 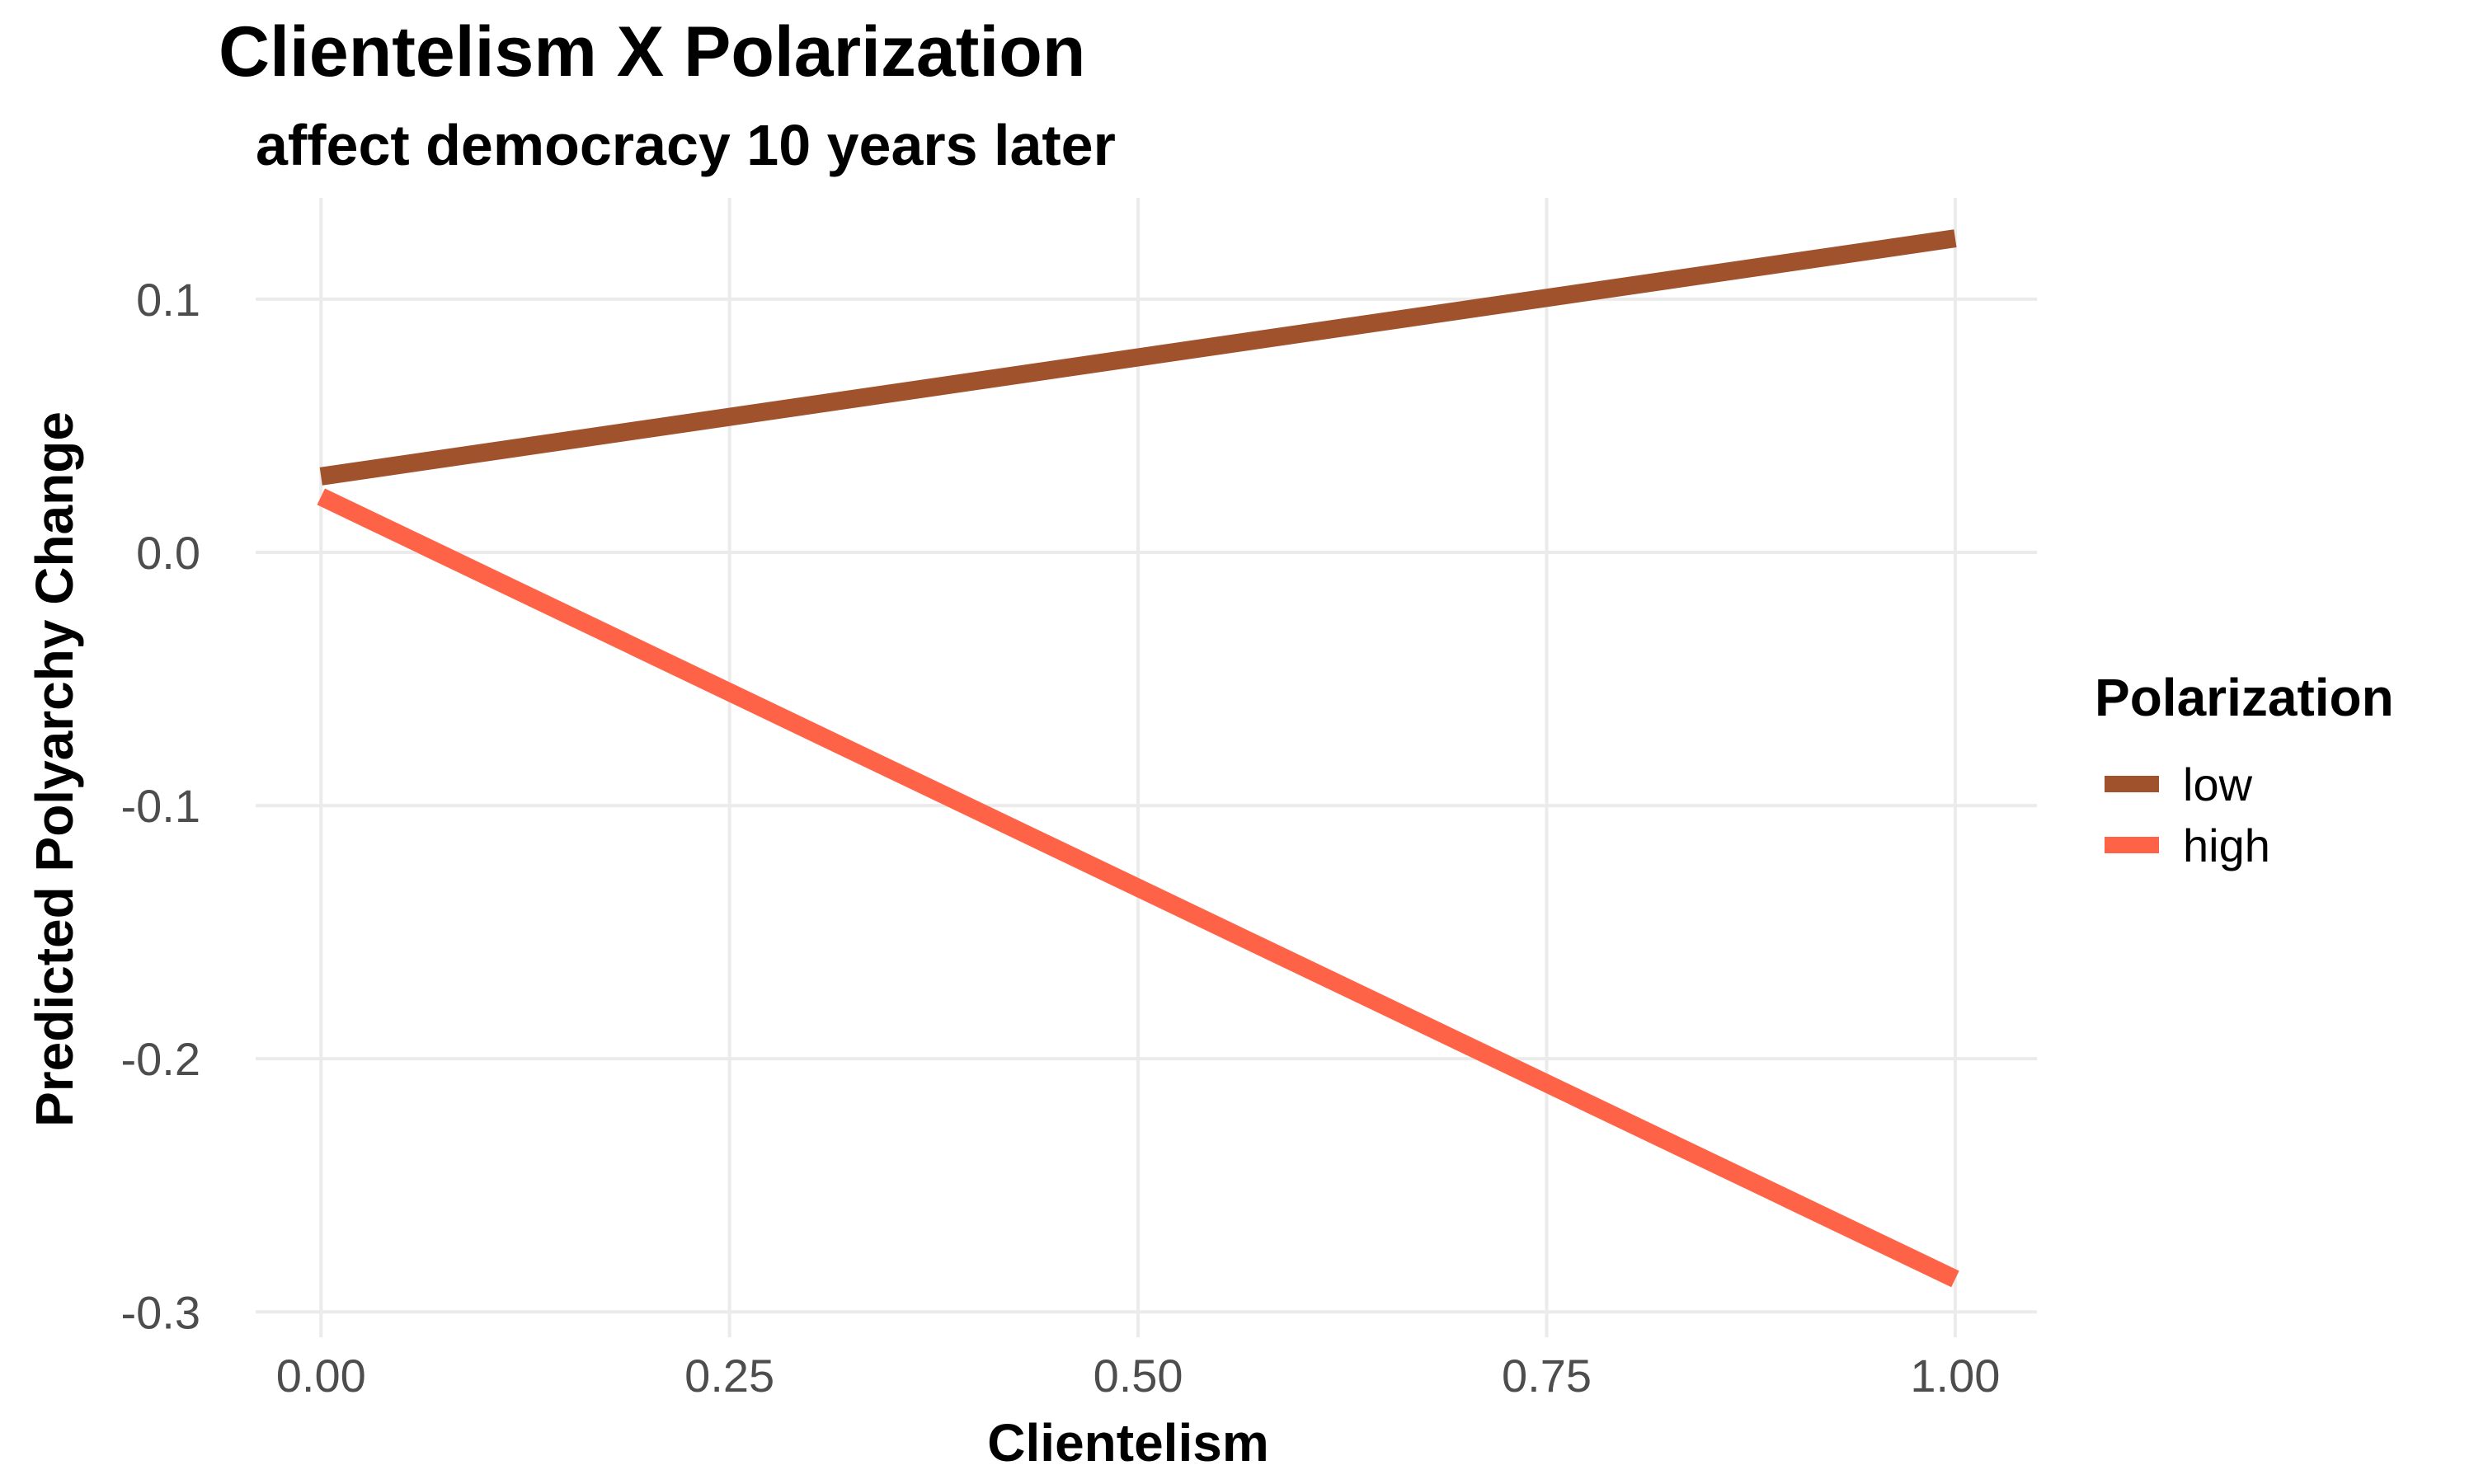 I want to click on x-tick-label: 0.00, so click(x=321, y=1376).